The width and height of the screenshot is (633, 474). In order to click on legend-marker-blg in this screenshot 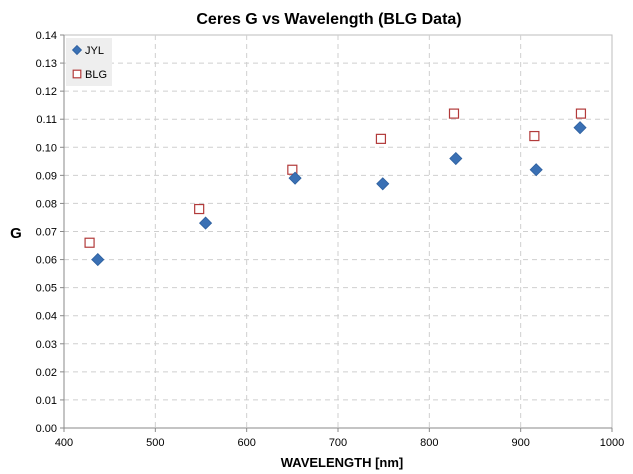, I will do `click(77, 74)`.